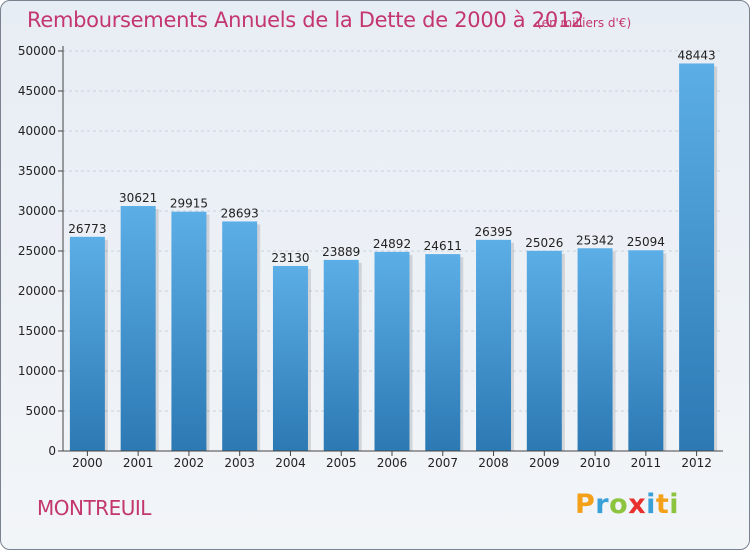  Describe the element at coordinates (544, 243) in the screenshot. I see `bar-value-label: 25026` at that location.